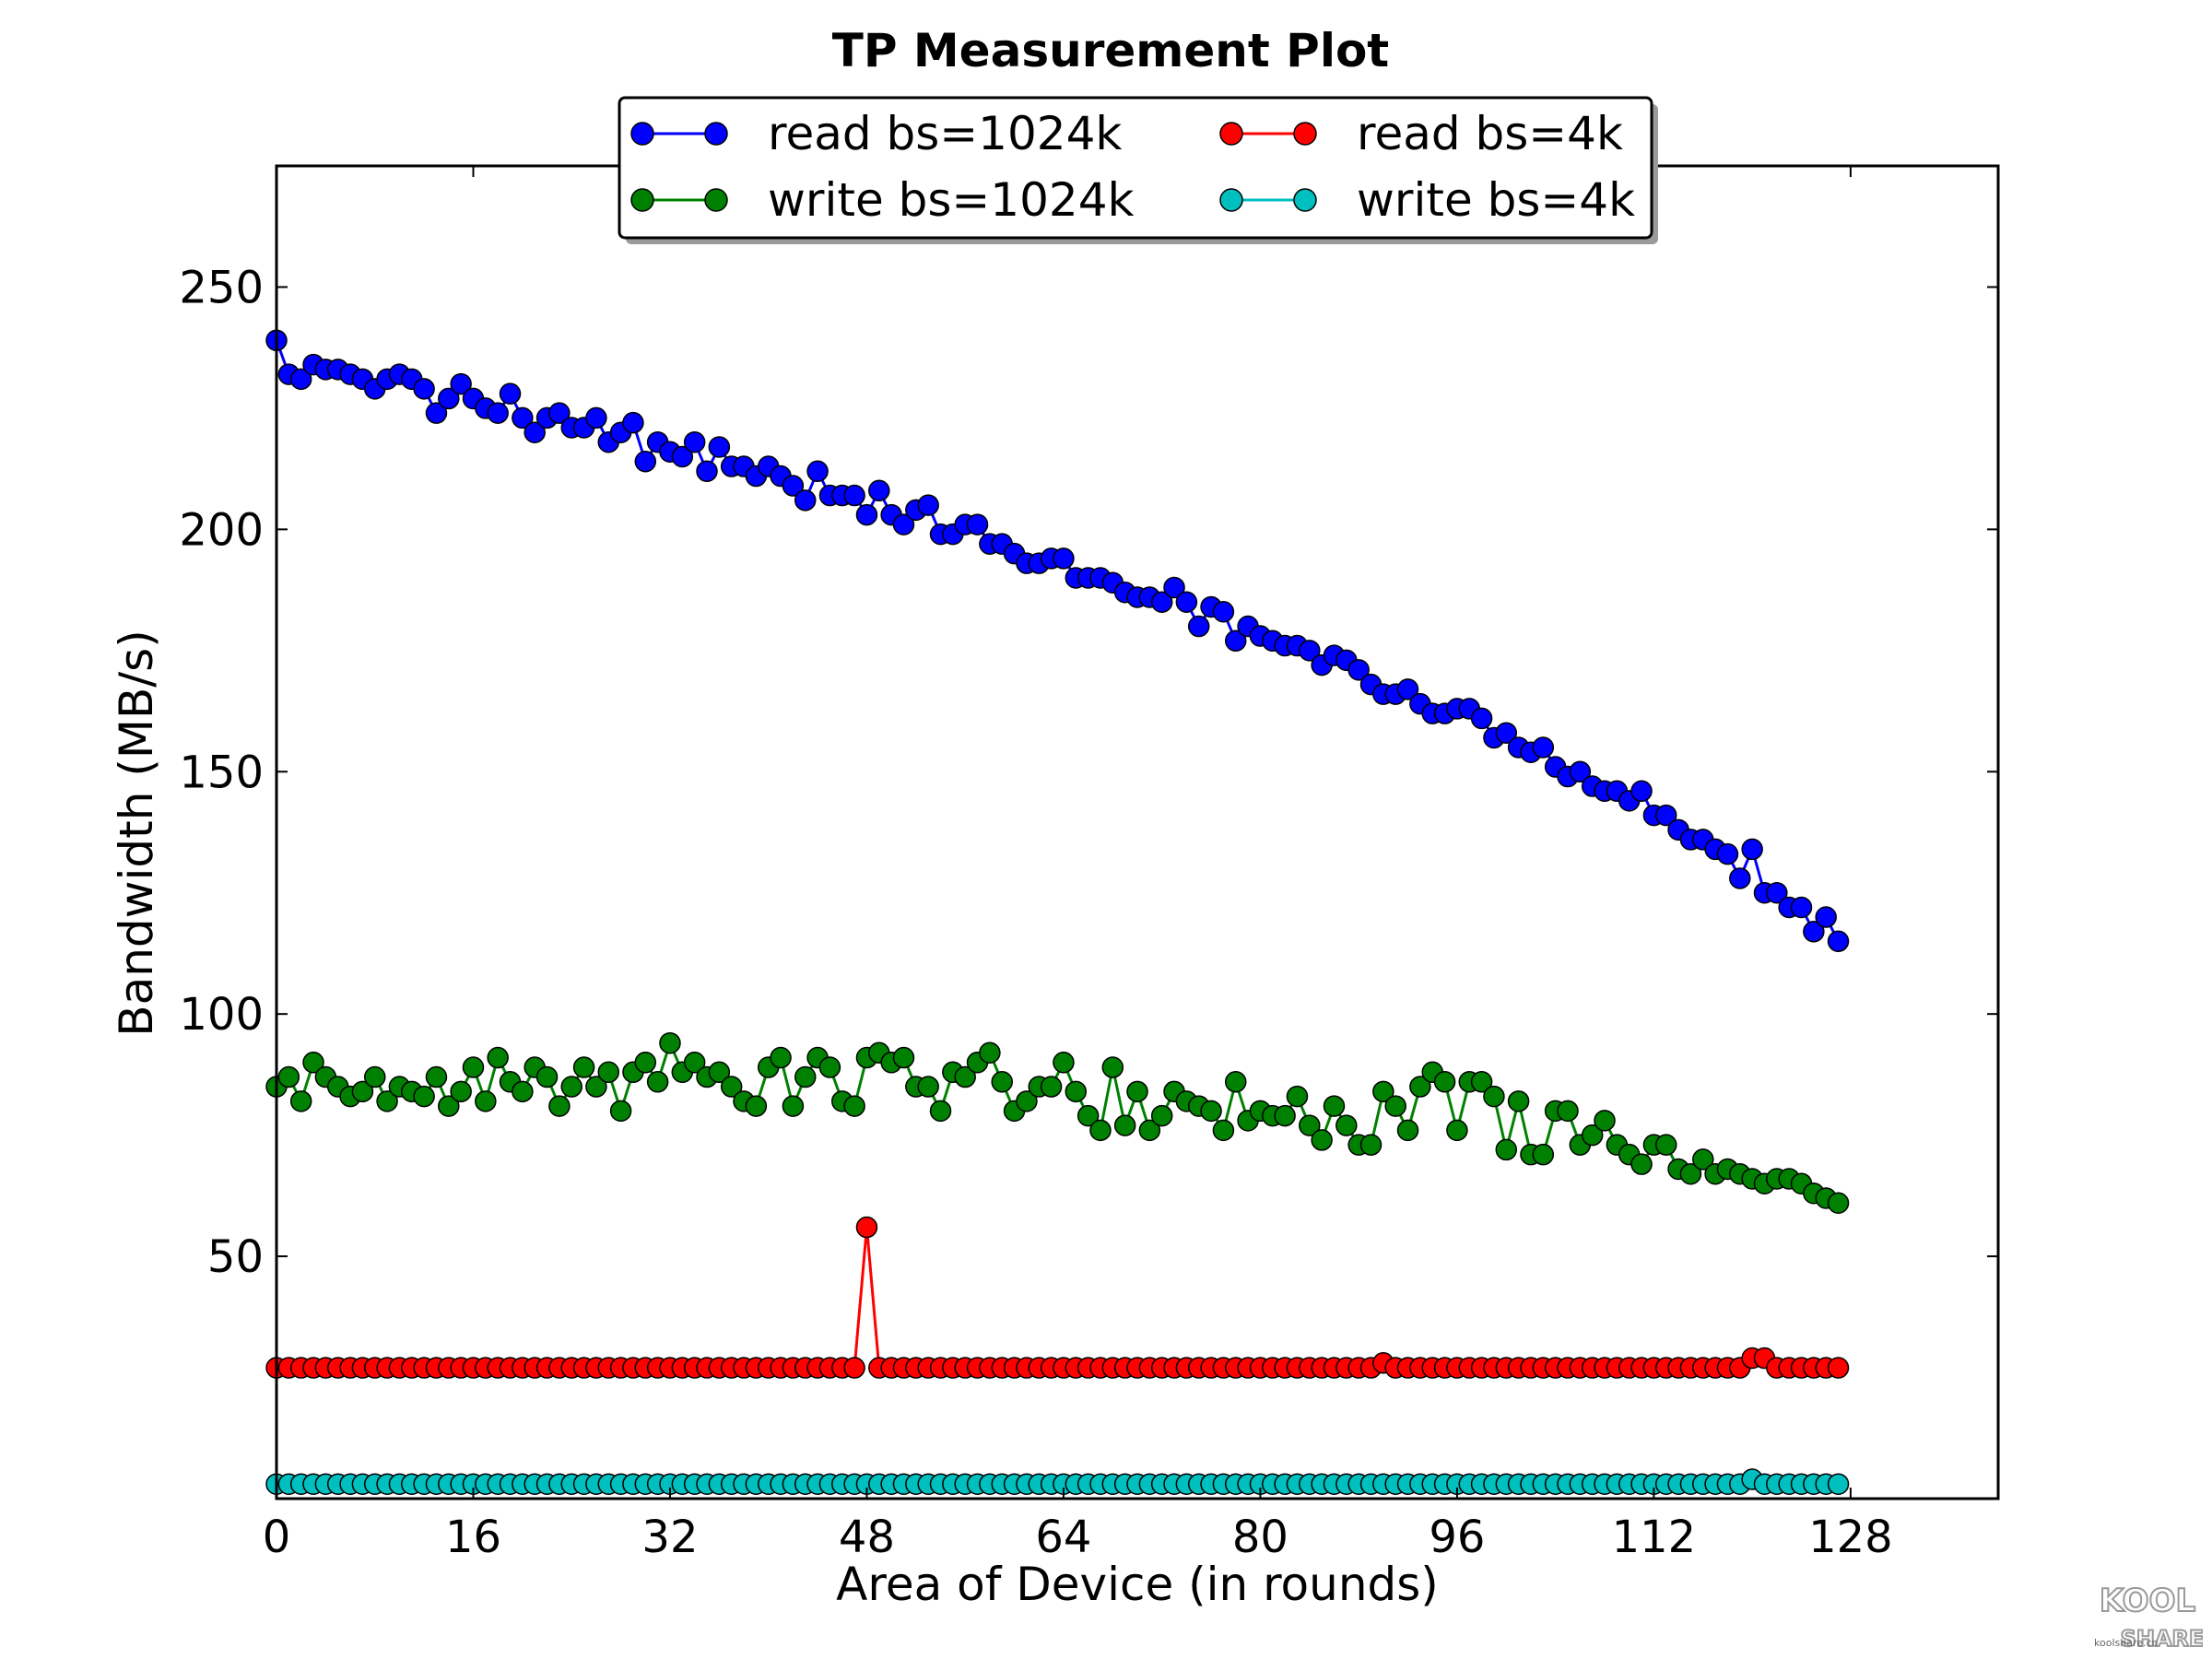  Describe the element at coordinates (277, 1537) in the screenshot. I see `x-tick-label: 0` at that location.